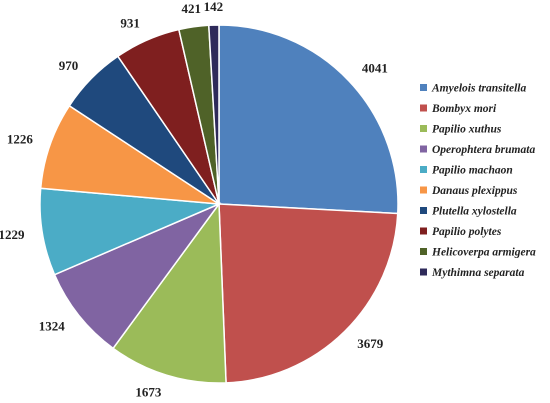 This screenshot has height=403, width=550. What do you see at coordinates (308, 293) in the screenshot?
I see `pie-slice-bombyx-mori` at bounding box center [308, 293].